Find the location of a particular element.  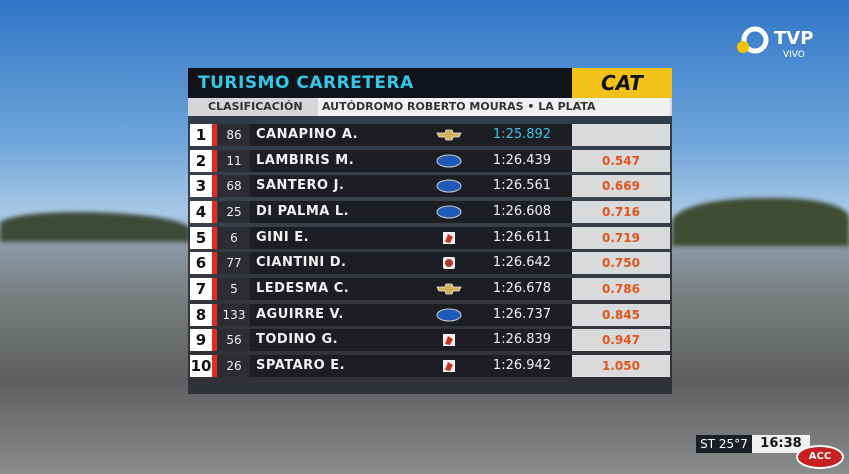

lap-time: 1:26.839 is located at coordinates (522, 340).